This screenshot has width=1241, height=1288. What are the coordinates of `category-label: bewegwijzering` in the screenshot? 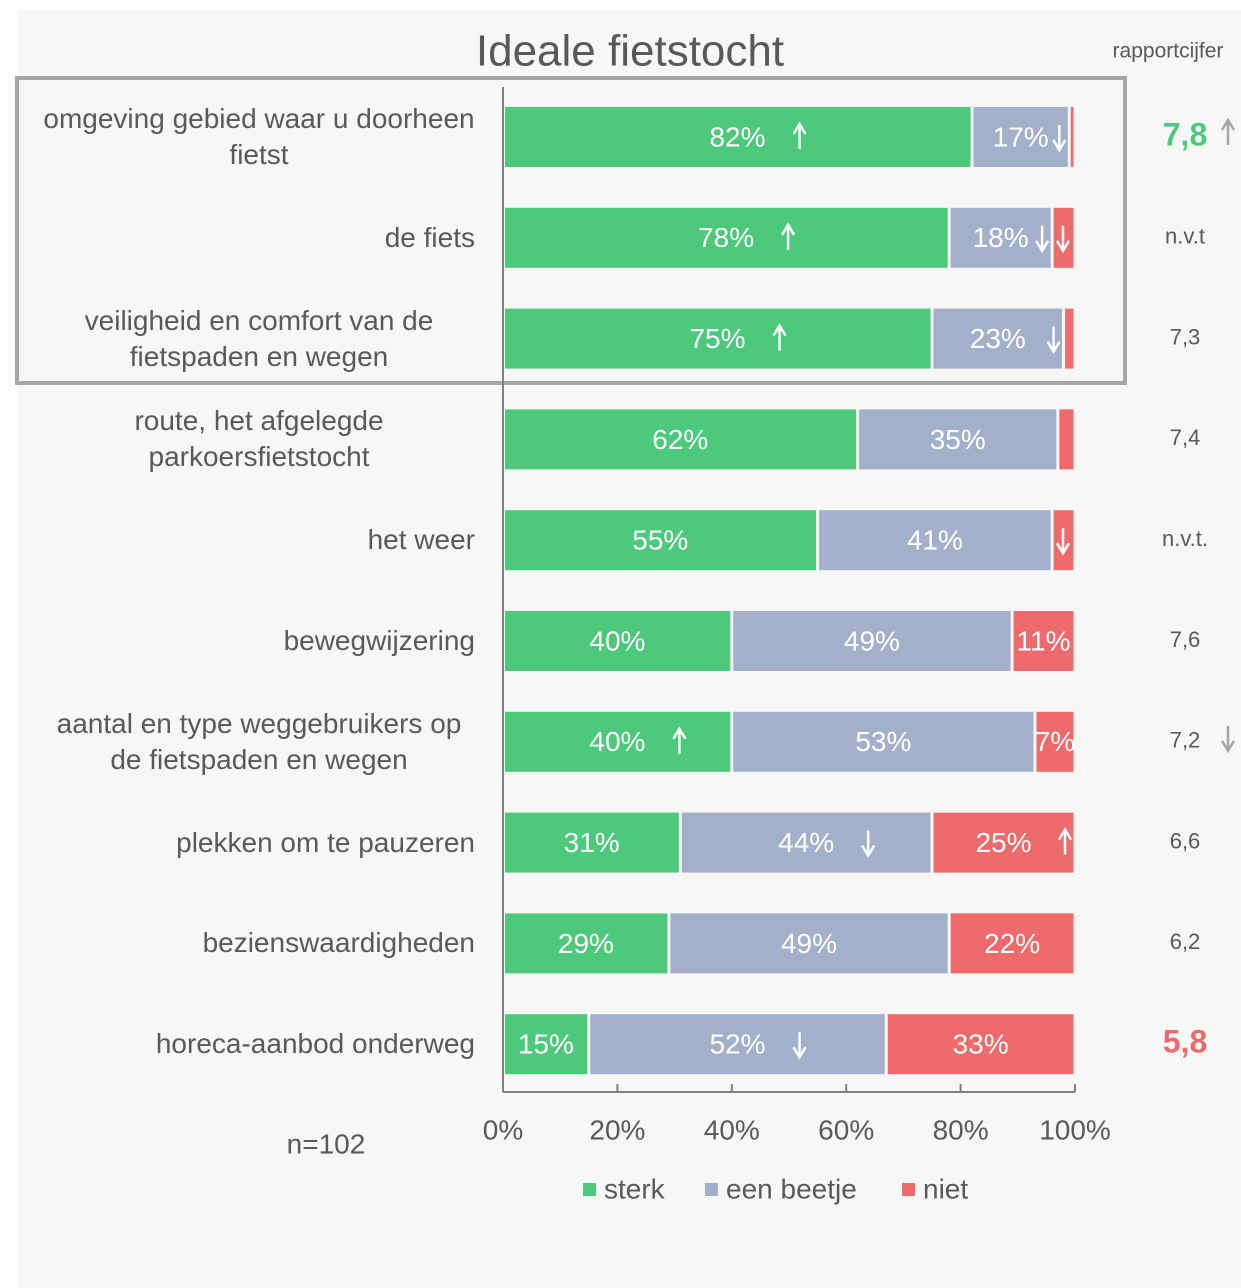 It's located at (255, 641).